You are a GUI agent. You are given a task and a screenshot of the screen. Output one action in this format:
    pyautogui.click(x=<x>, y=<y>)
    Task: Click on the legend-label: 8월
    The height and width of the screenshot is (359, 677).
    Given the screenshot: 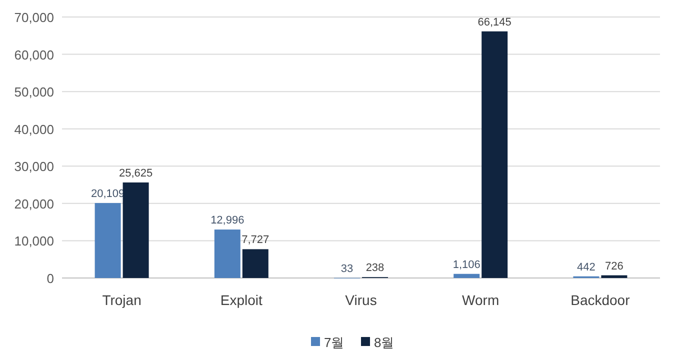 What is the action you would take?
    pyautogui.click(x=384, y=342)
    